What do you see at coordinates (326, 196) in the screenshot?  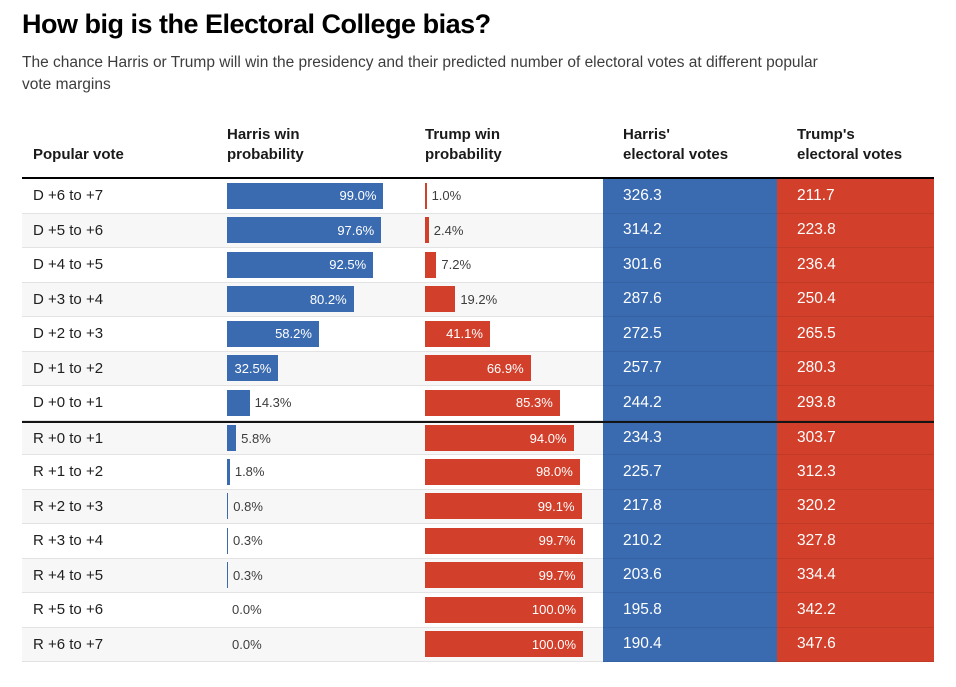 I see `harris-probability-bar-cell: 99.0%` at bounding box center [326, 196].